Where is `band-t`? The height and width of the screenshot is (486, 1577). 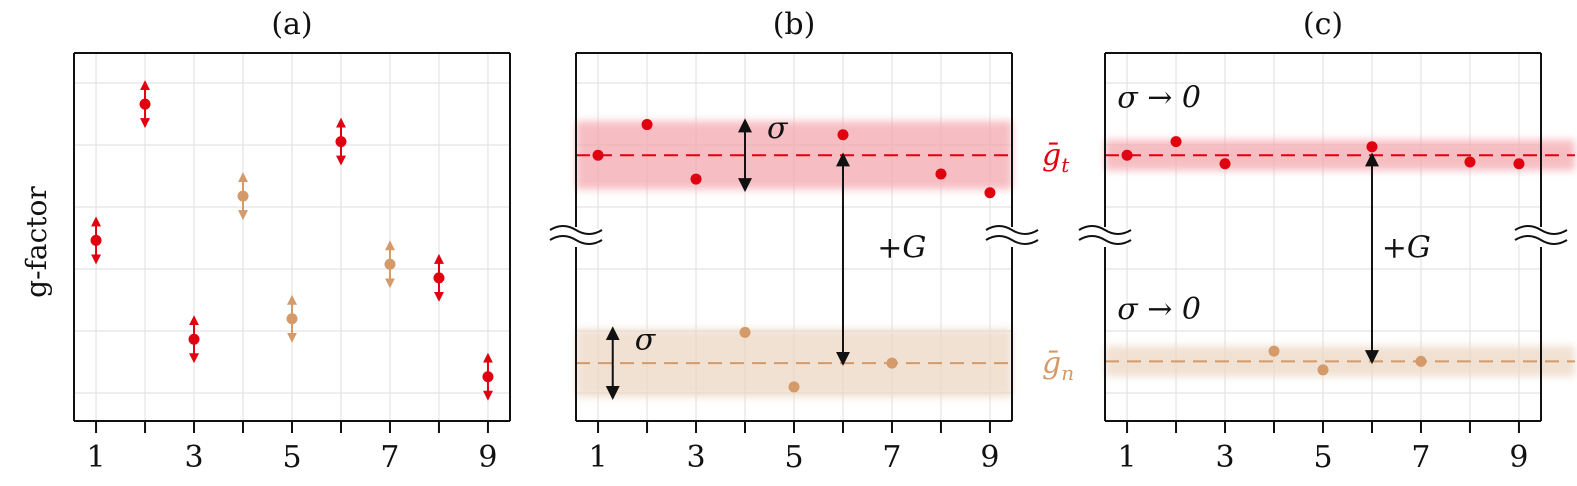
band-t is located at coordinates (794, 155).